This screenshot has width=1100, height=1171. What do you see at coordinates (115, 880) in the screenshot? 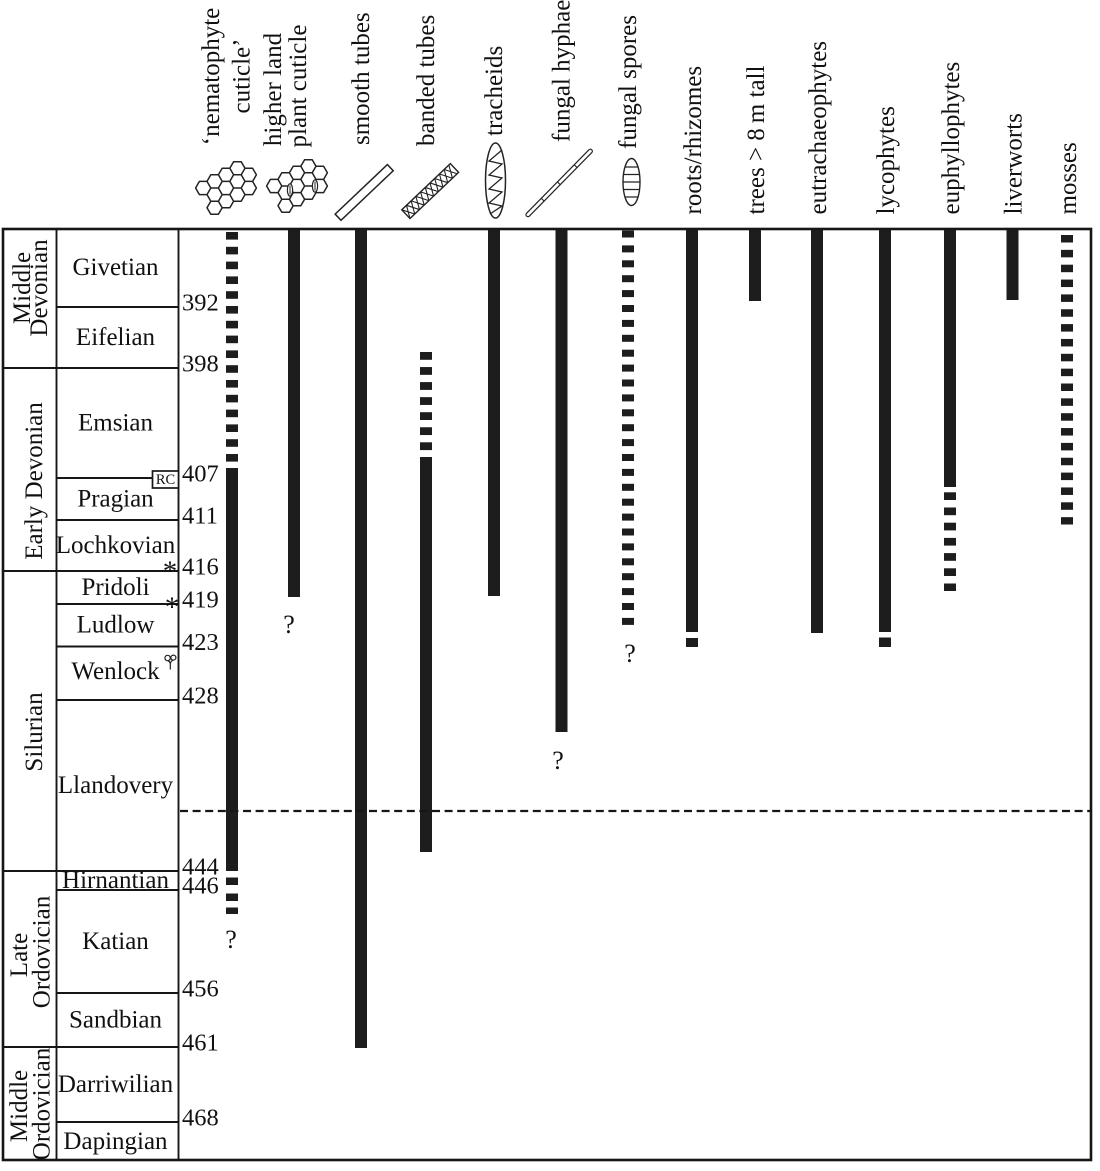
I see `svg-text: Hirnantian` at bounding box center [115, 880].